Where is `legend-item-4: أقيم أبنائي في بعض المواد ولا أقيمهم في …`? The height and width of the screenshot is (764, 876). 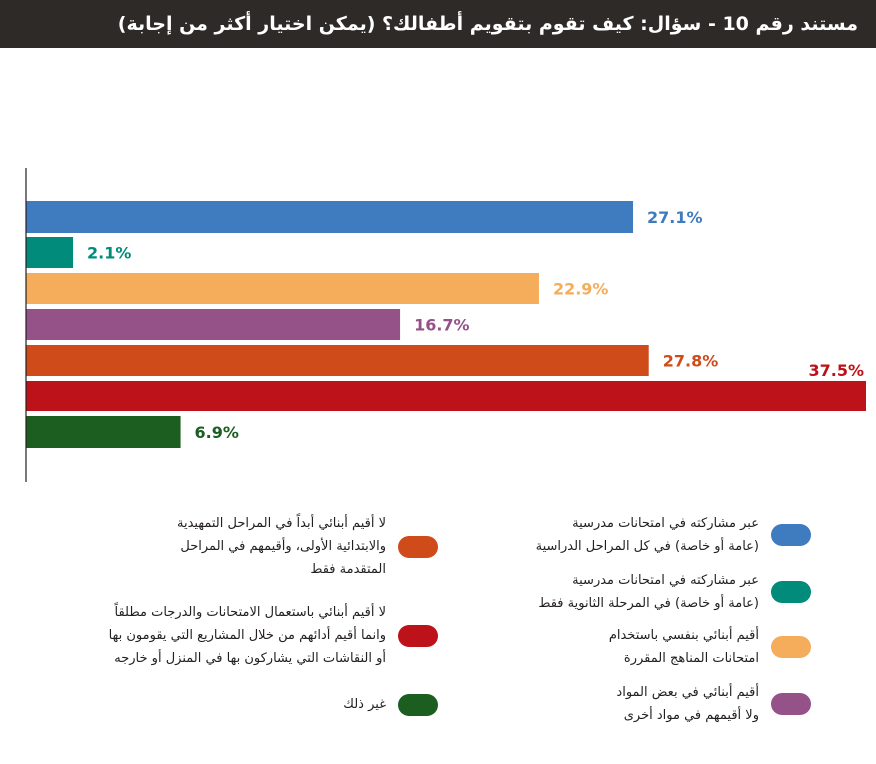
legend-item-4: أقيم أبنائي في بعض المواد ولا أقيمهم في … is located at coordinates (644, 704).